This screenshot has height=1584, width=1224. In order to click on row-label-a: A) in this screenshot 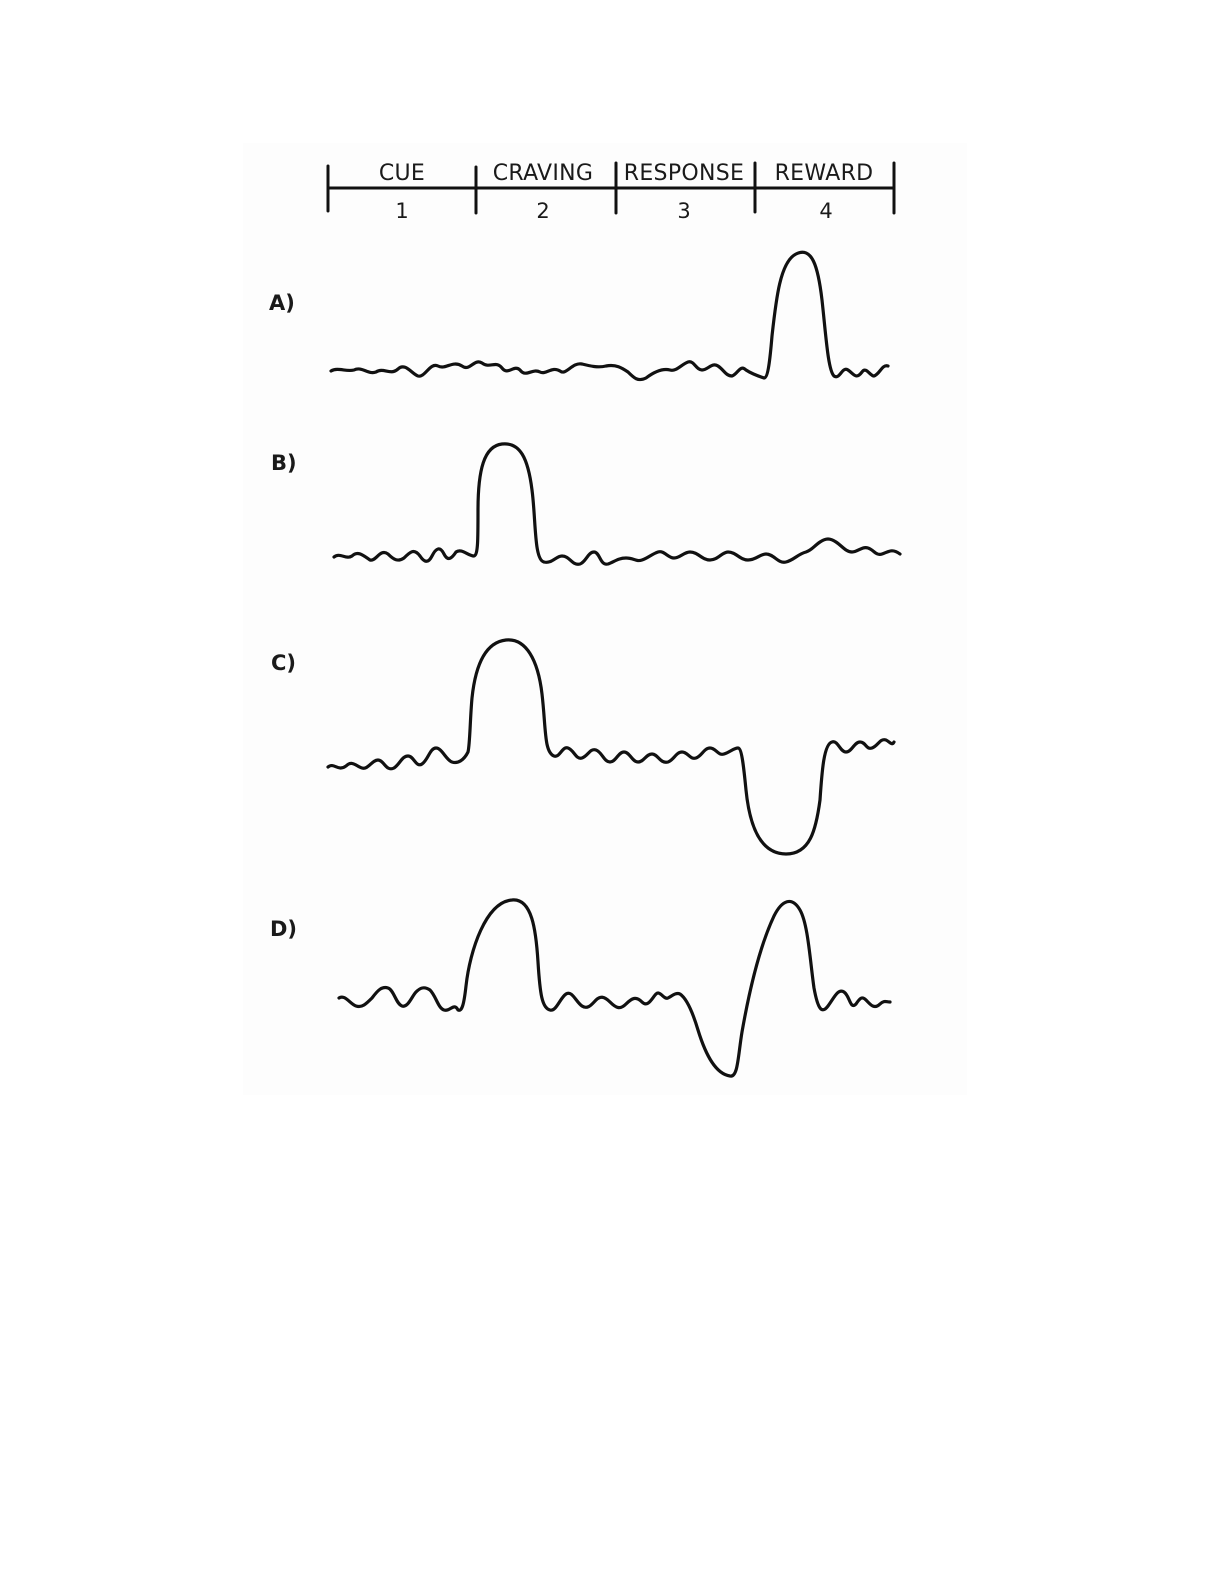, I will do `click(282, 303)`.